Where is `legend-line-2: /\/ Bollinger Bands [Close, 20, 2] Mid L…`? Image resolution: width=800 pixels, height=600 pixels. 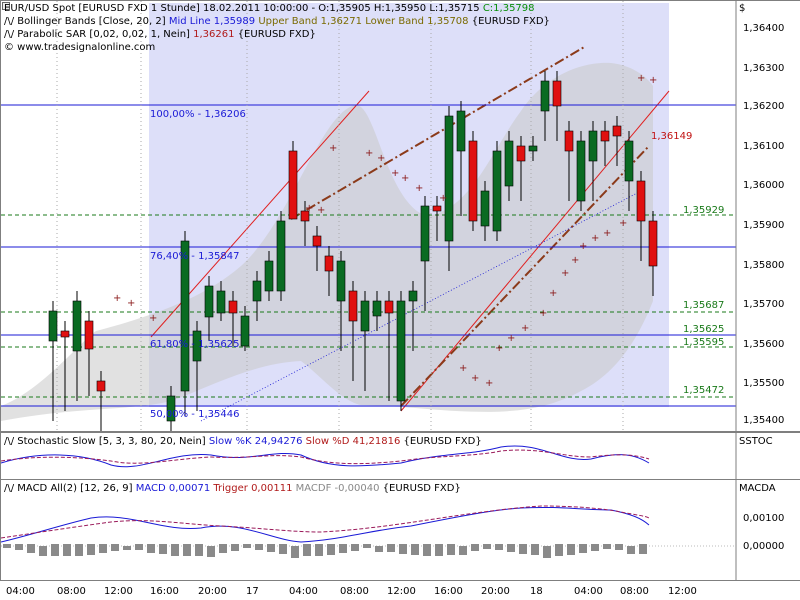 legend-line-2: /\/ Bollinger Bands [Close, 20, 2] Mid L… is located at coordinates (277, 21).